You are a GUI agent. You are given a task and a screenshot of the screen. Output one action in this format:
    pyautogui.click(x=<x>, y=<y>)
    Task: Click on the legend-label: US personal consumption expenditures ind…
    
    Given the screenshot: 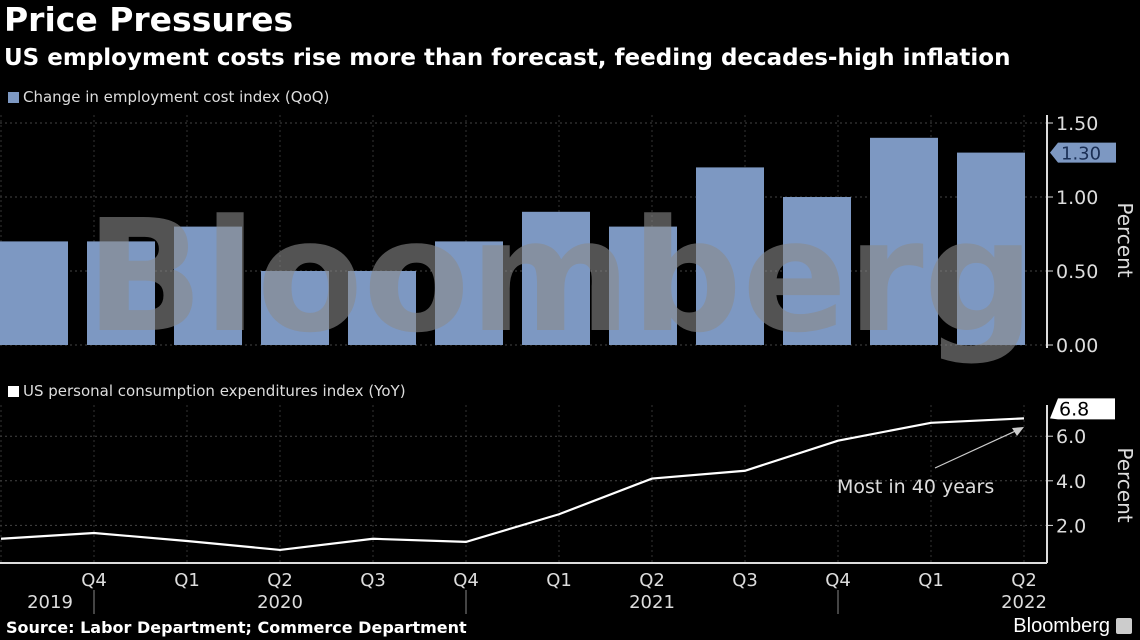 What is the action you would take?
    pyautogui.click(x=214, y=391)
    